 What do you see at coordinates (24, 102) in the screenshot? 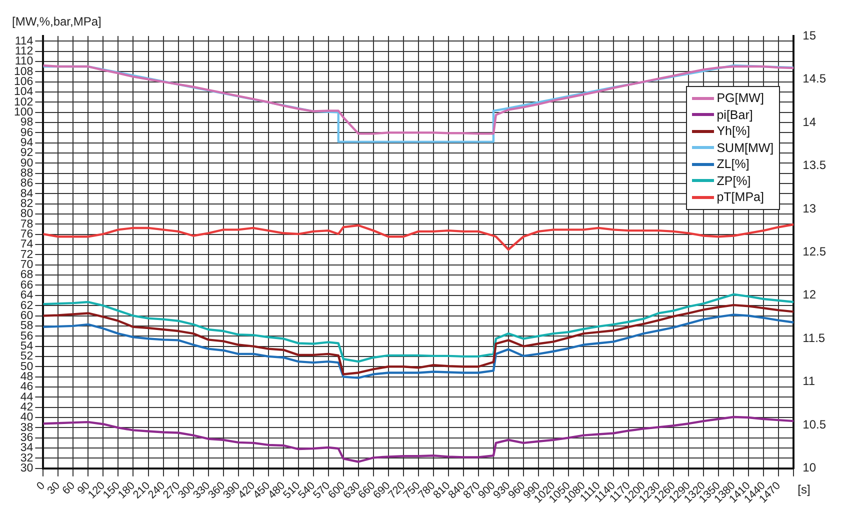
I see `y-tick-label: 102` at bounding box center [24, 102].